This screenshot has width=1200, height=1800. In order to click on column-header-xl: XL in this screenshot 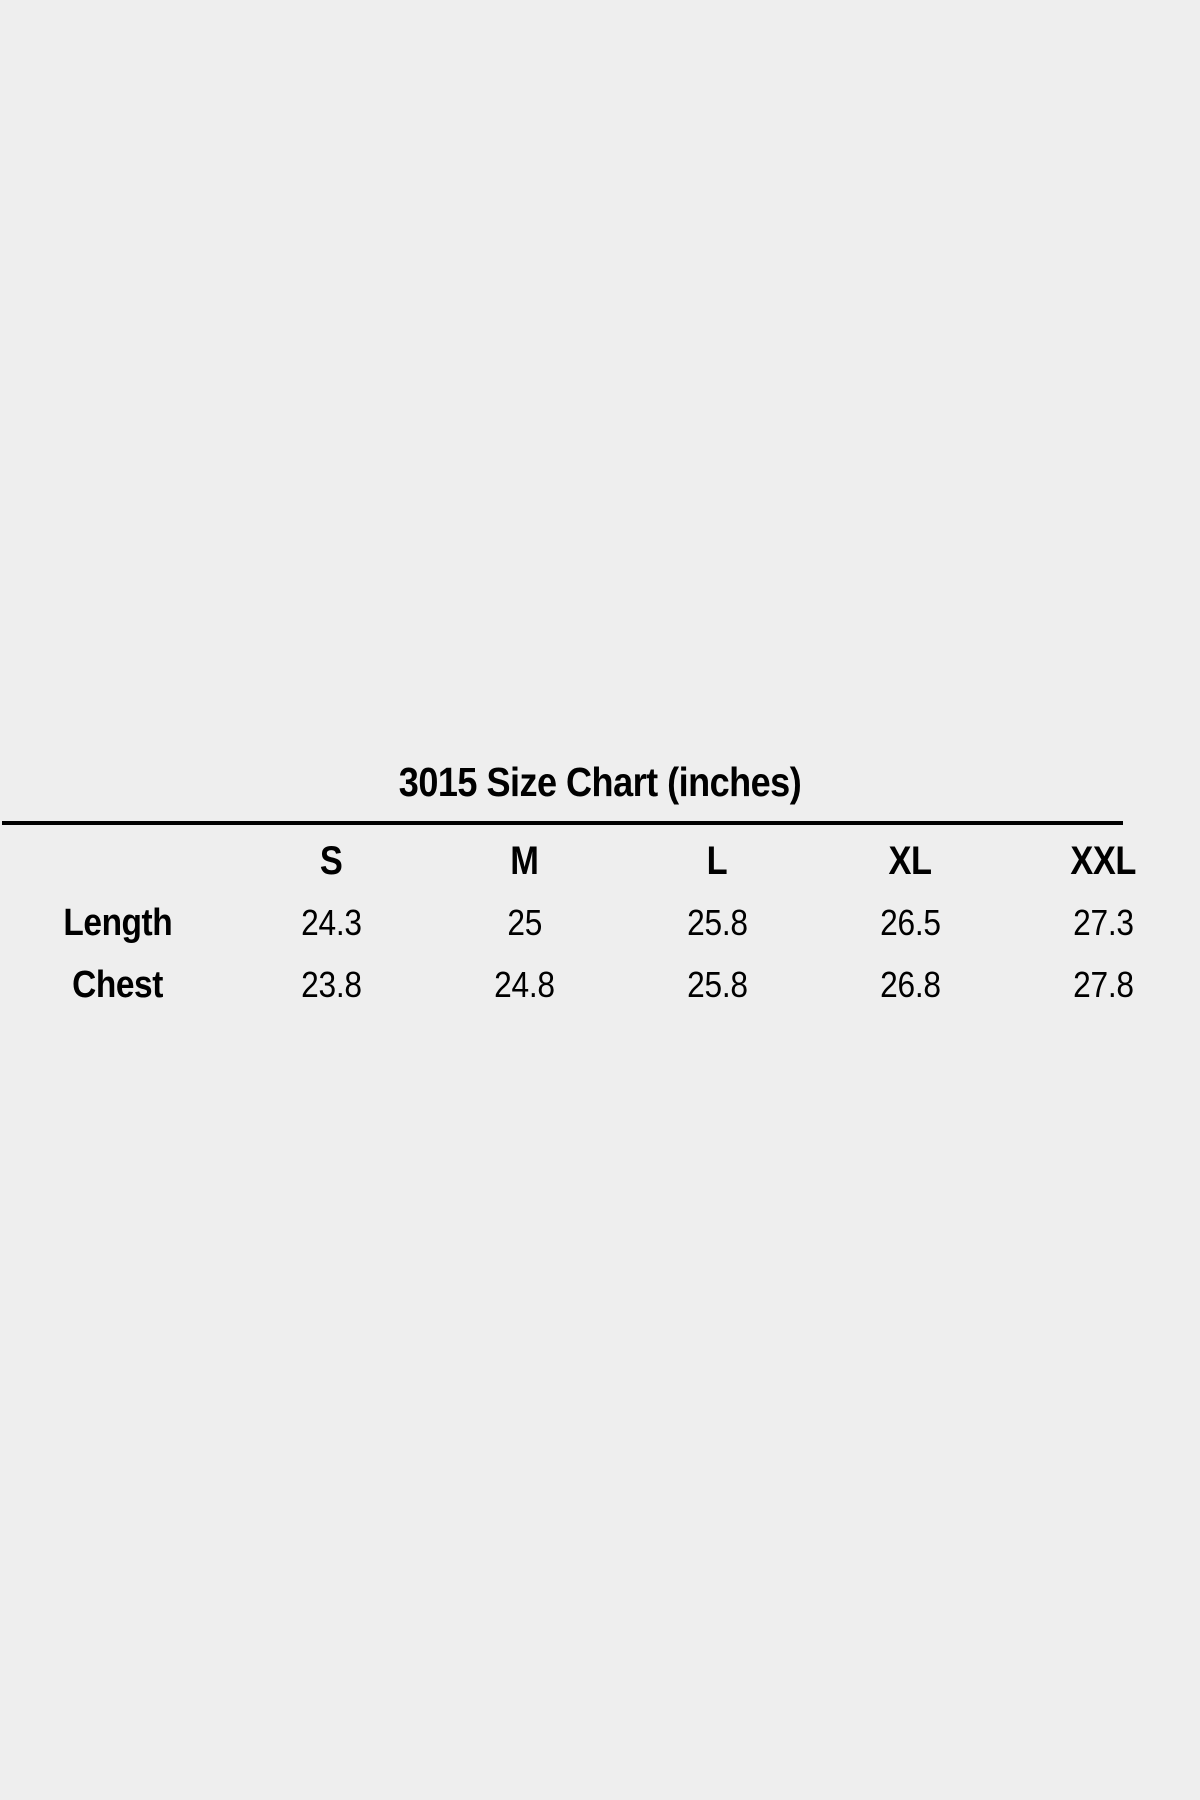, I will do `click(910, 861)`.